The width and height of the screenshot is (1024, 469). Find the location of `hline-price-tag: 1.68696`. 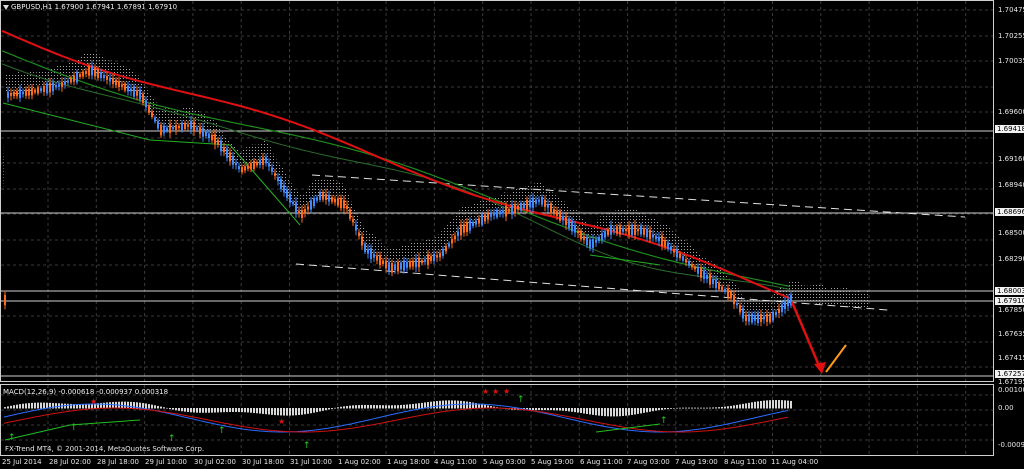

hline-price-tag: 1.68696 is located at coordinates (1009, 212).